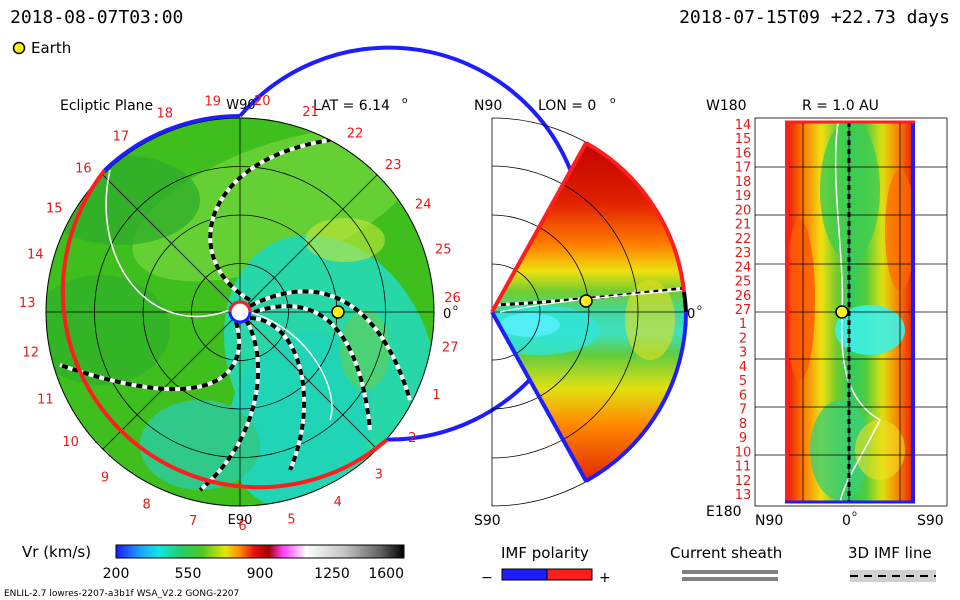  Describe the element at coordinates (54, 209) in the screenshot. I see `rim-label-15: 15` at that location.